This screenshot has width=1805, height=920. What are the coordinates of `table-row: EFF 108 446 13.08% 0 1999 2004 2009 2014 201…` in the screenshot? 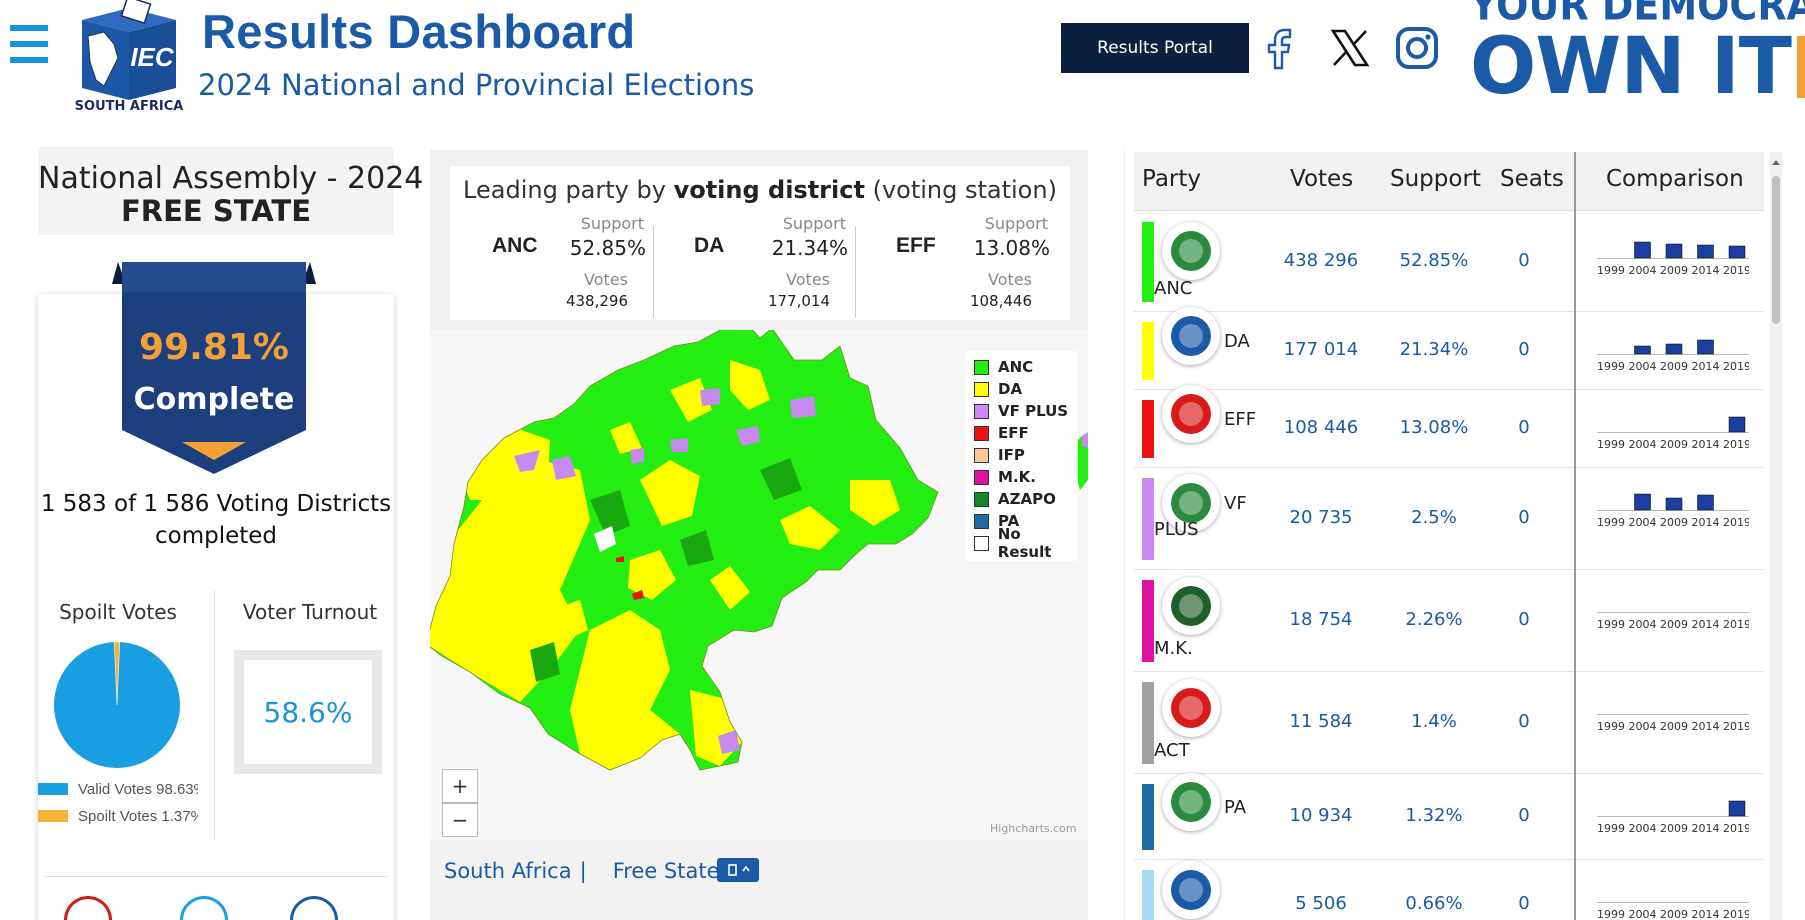 It's located at (1449, 426).